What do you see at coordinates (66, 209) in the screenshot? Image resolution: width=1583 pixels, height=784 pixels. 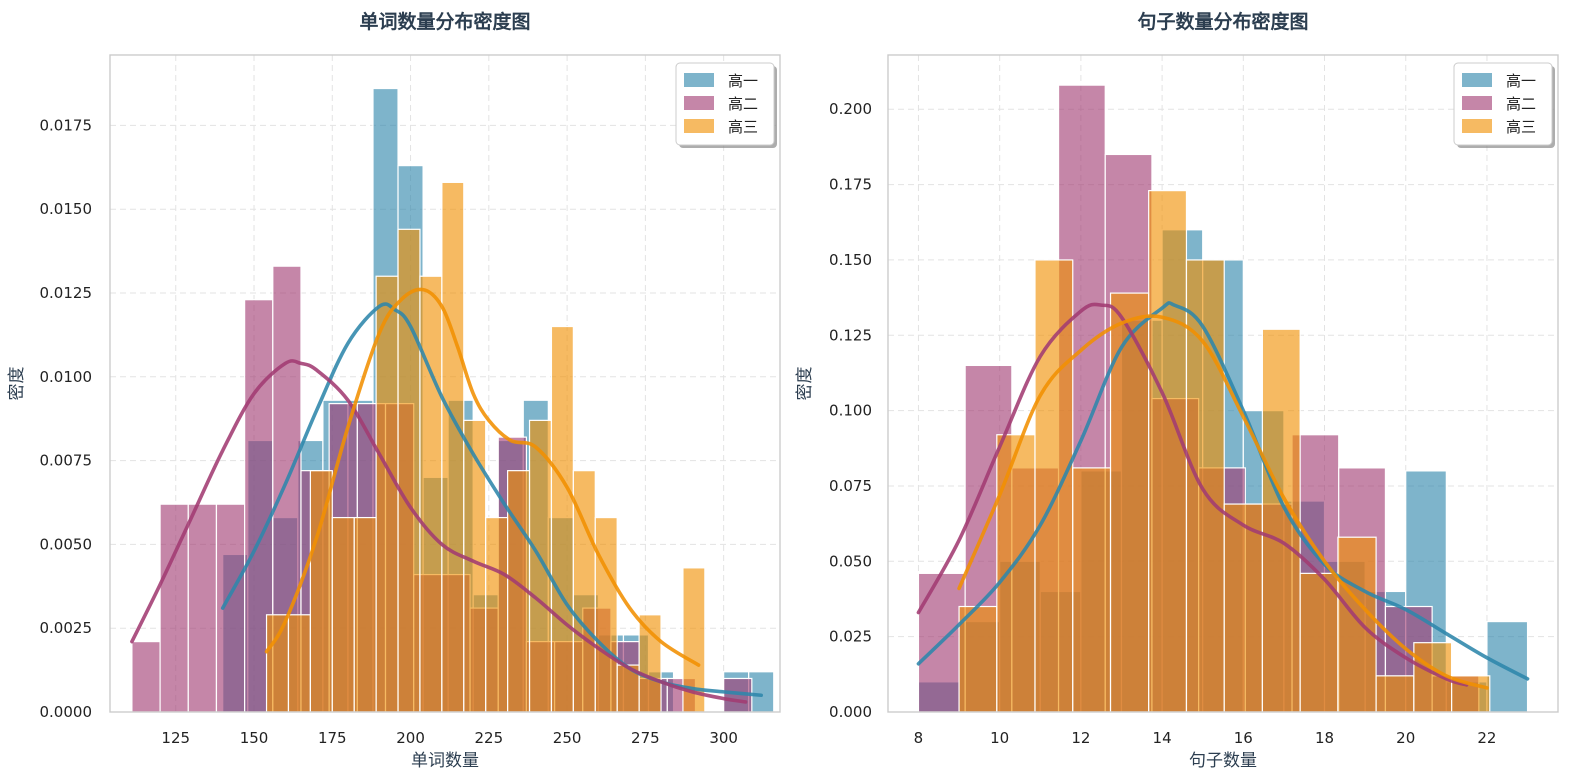 I see `y-tick-label: 0.0150` at bounding box center [66, 209].